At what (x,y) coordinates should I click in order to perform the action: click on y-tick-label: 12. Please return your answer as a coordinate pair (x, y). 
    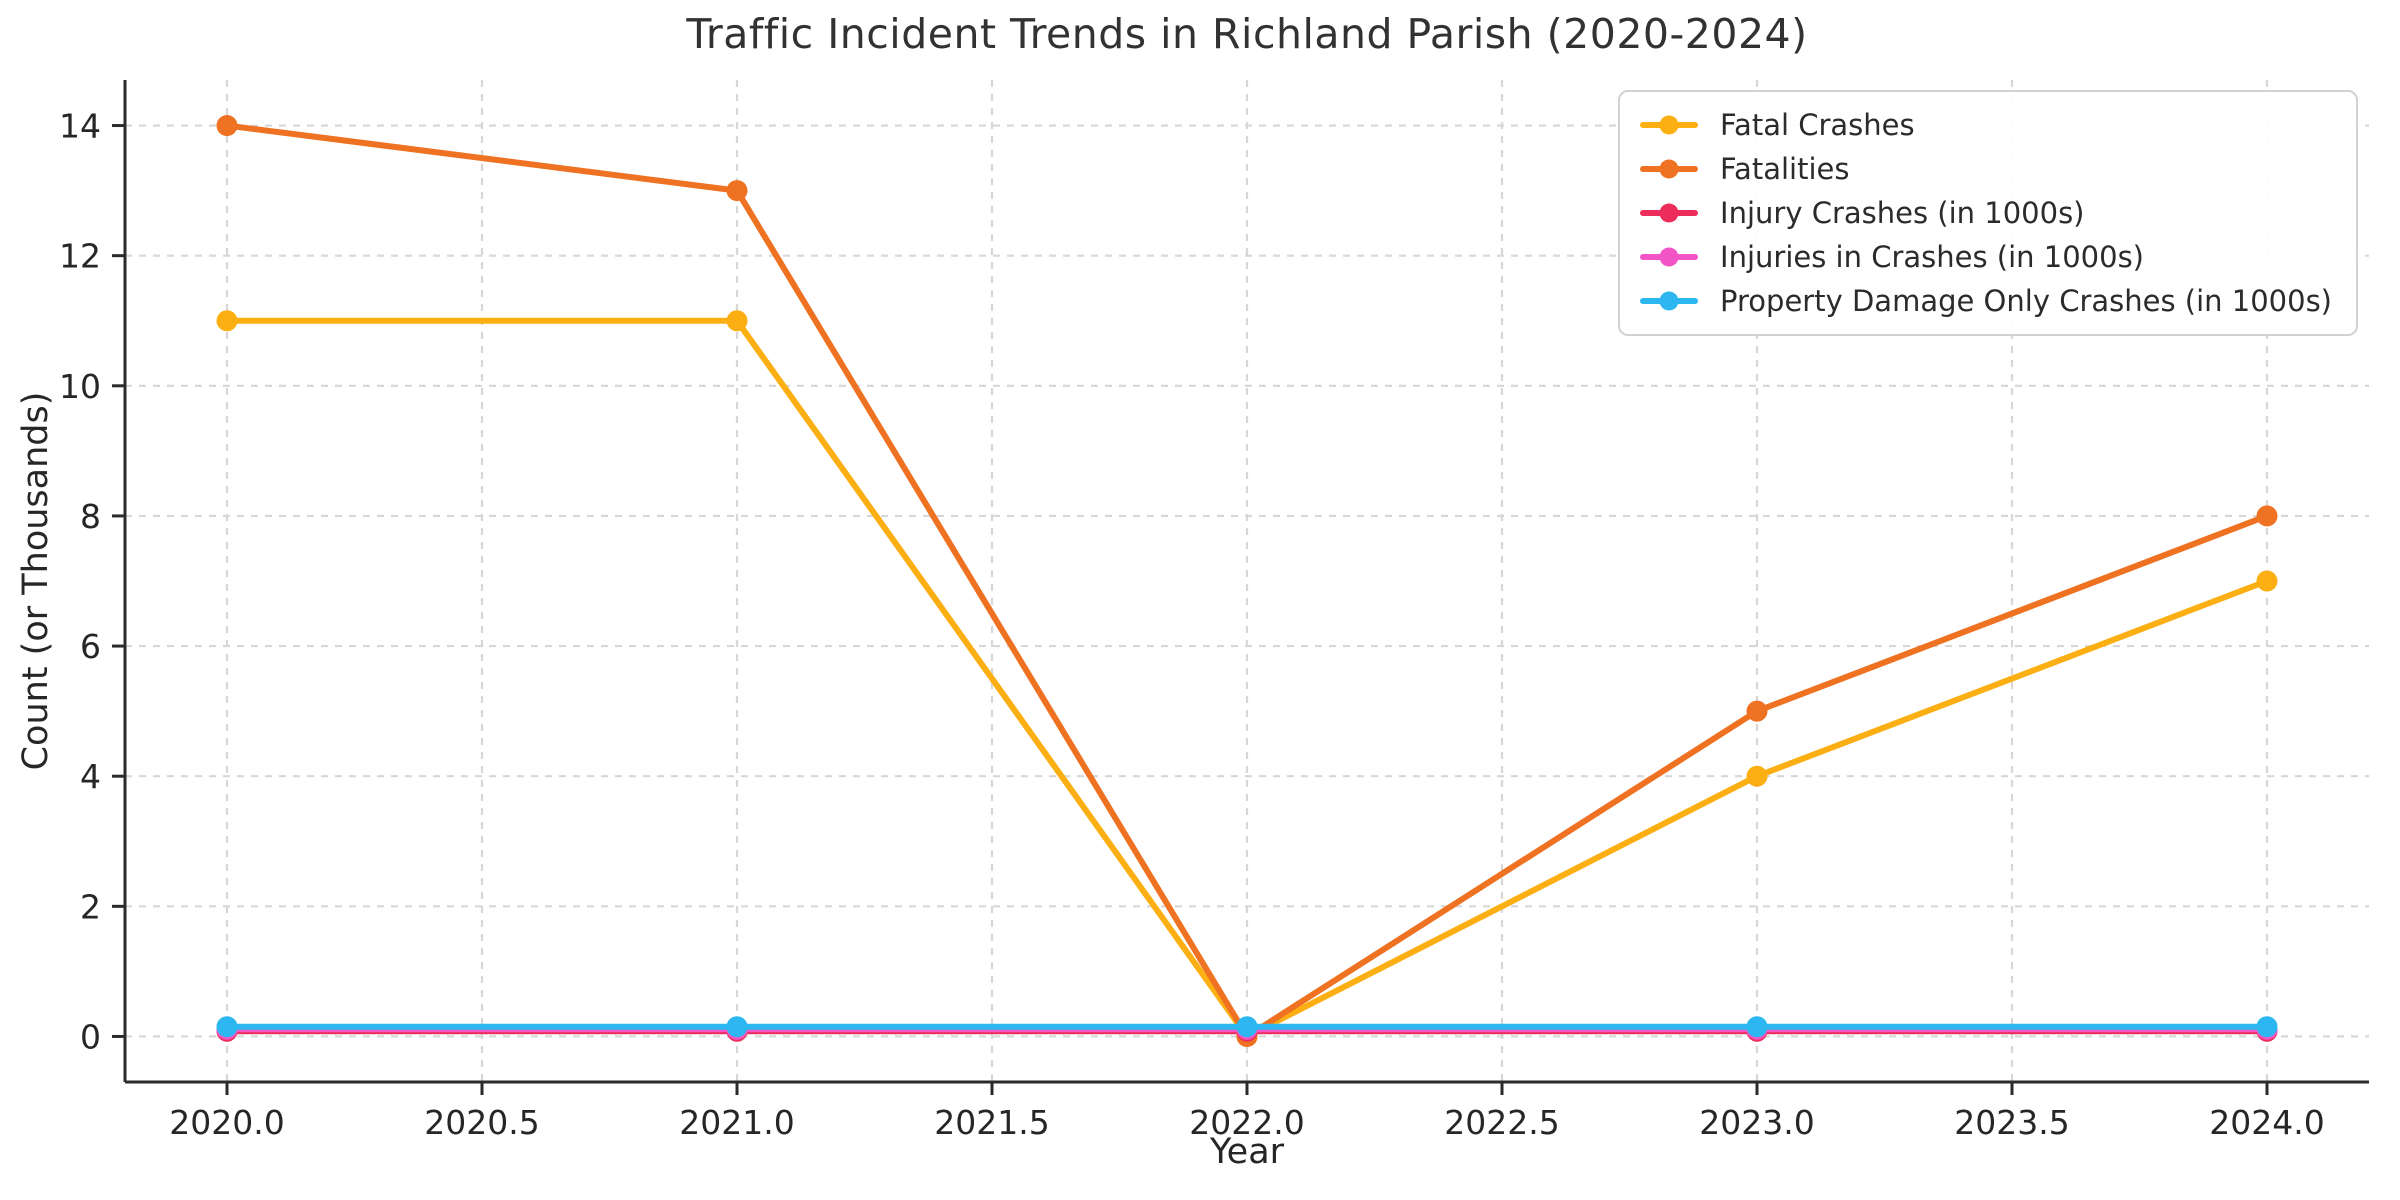
    Looking at the image, I should click on (80, 256).